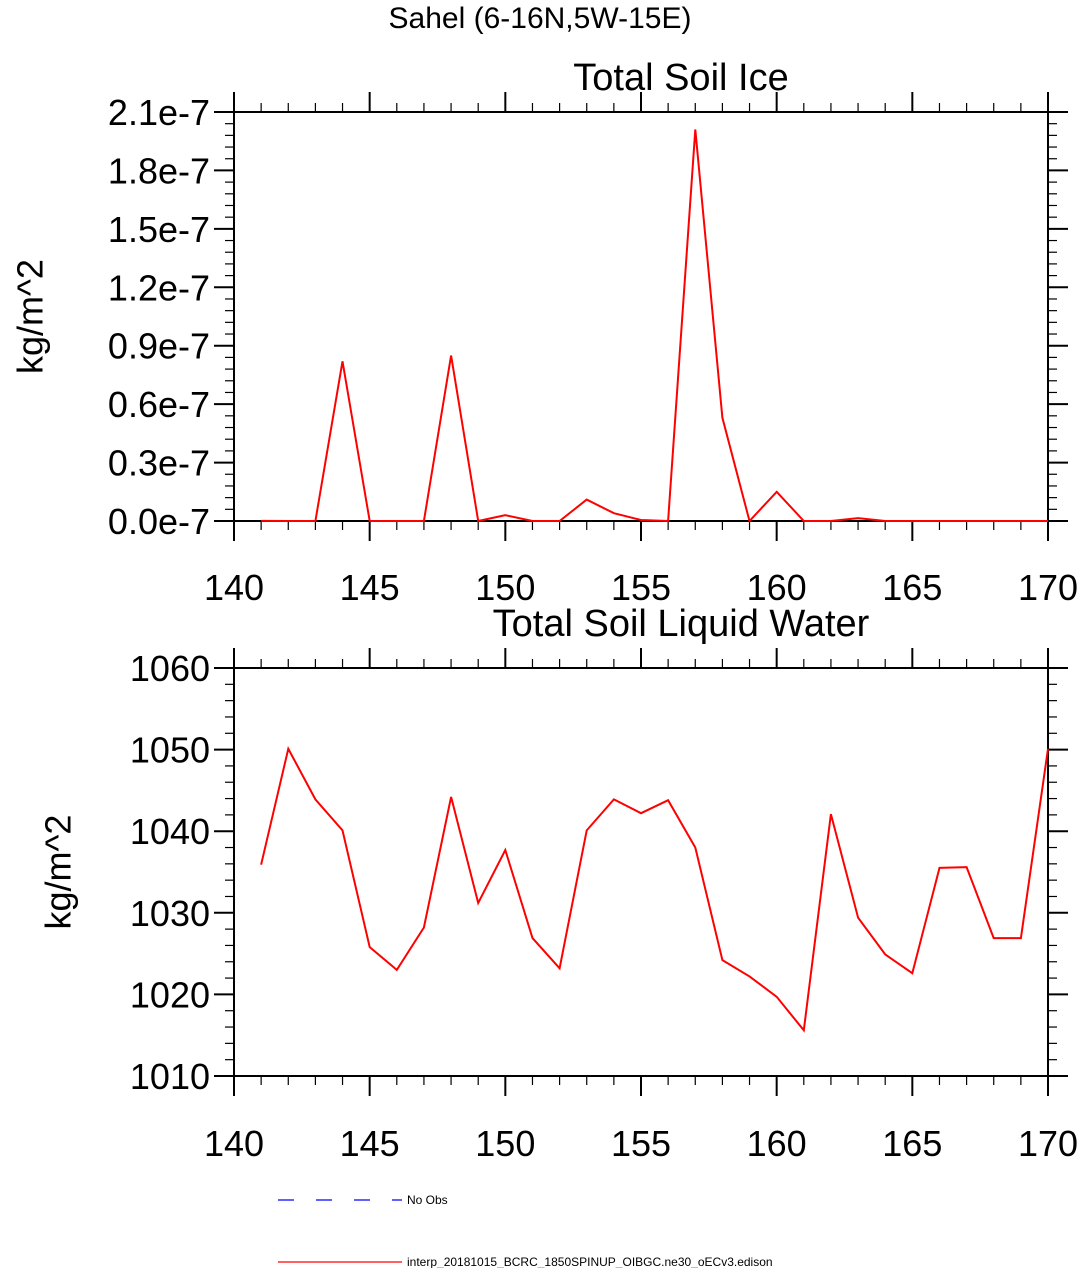  I want to click on y-tick-label: 0.3e-7, so click(159, 463).